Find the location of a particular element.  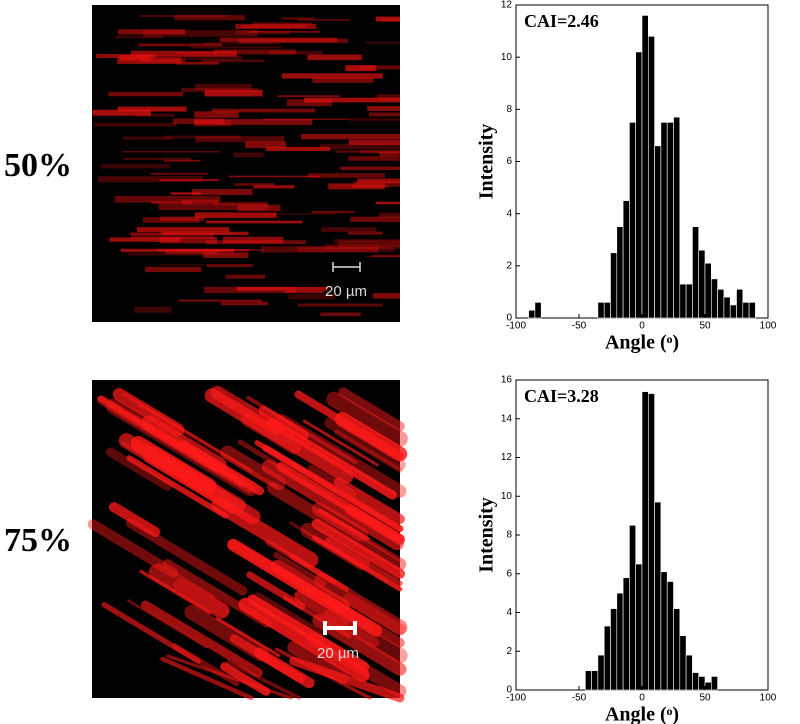

y-tick-label: 4 is located at coordinates (509, 612).